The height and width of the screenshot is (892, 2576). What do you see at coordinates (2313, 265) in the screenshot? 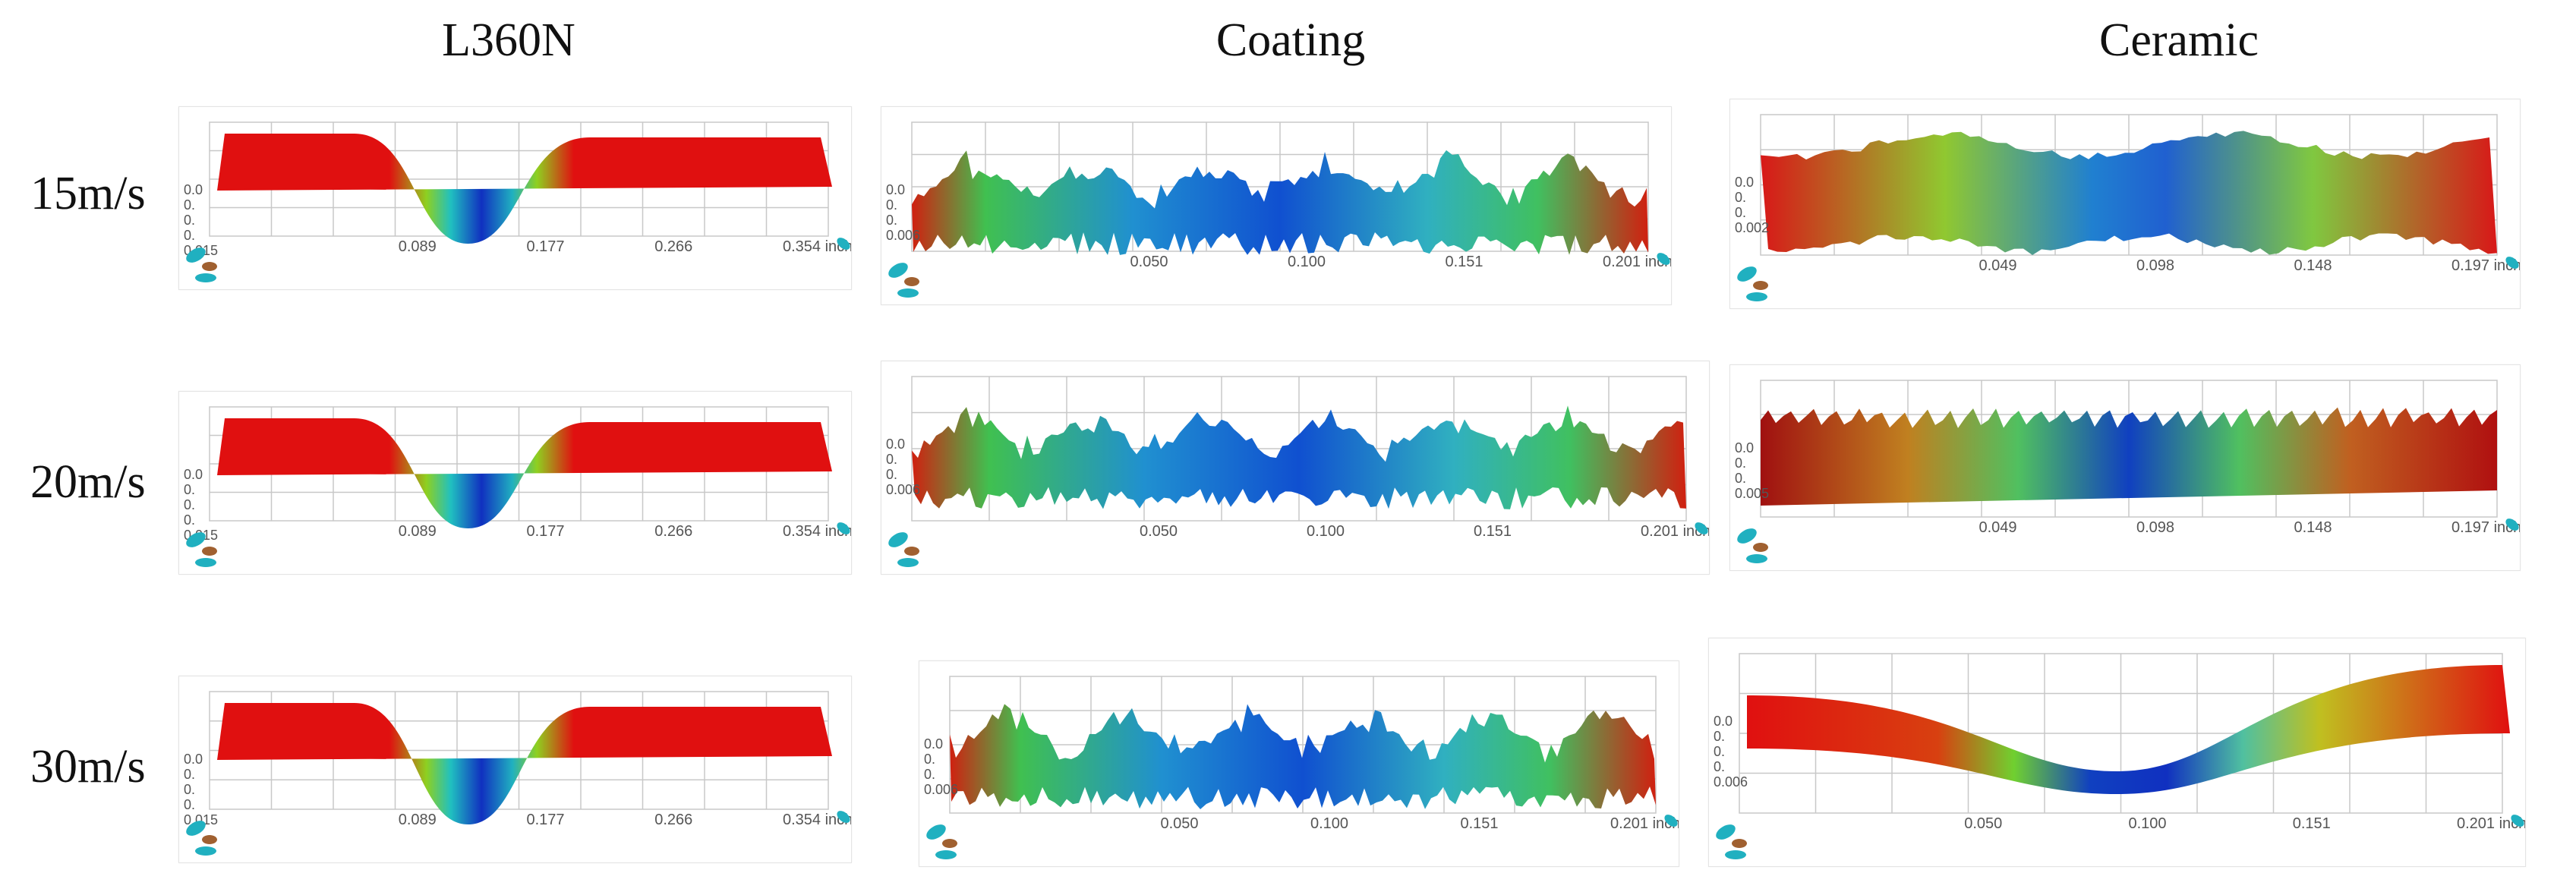
I see `x-tick-label: 0.148` at bounding box center [2313, 265].